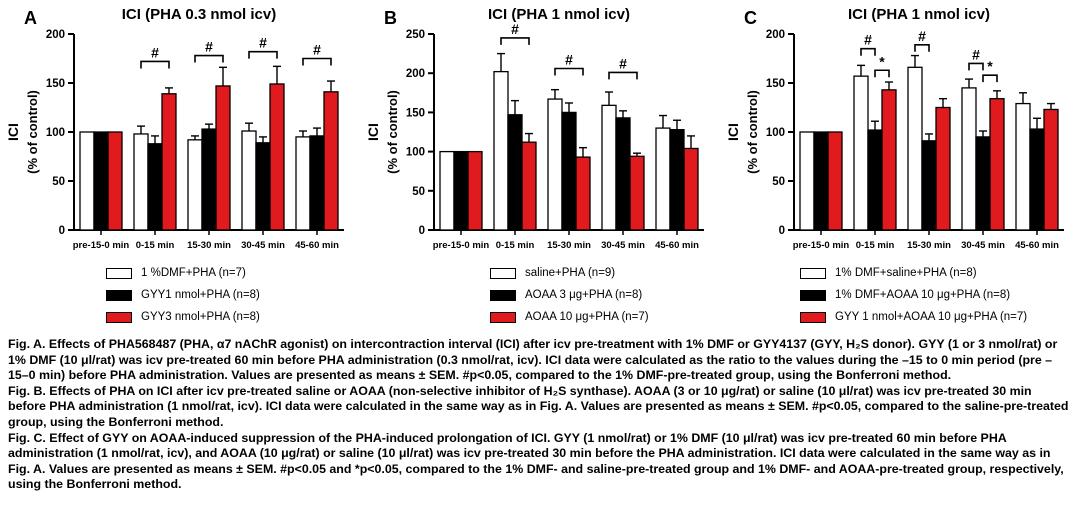 Image resolution: width=1080 pixels, height=521 pixels. Describe the element at coordinates (390, 18) in the screenshot. I see `panel-label-B: B` at that location.